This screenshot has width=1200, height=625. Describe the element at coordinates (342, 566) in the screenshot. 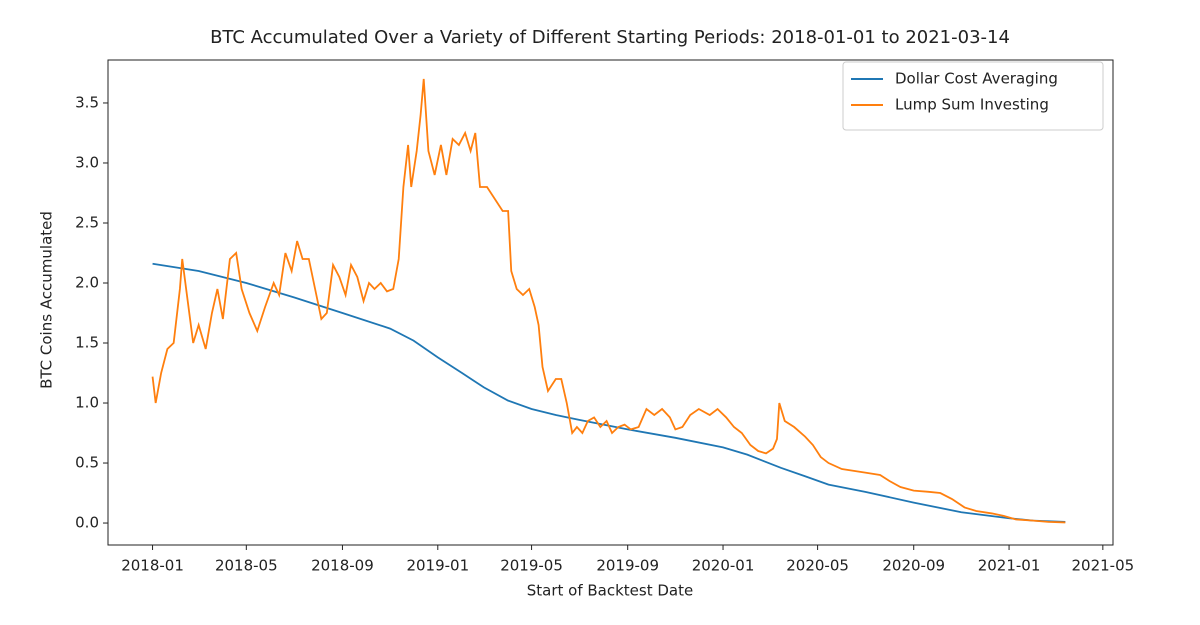

I see `x-tick-label: 2018-09` at that location.